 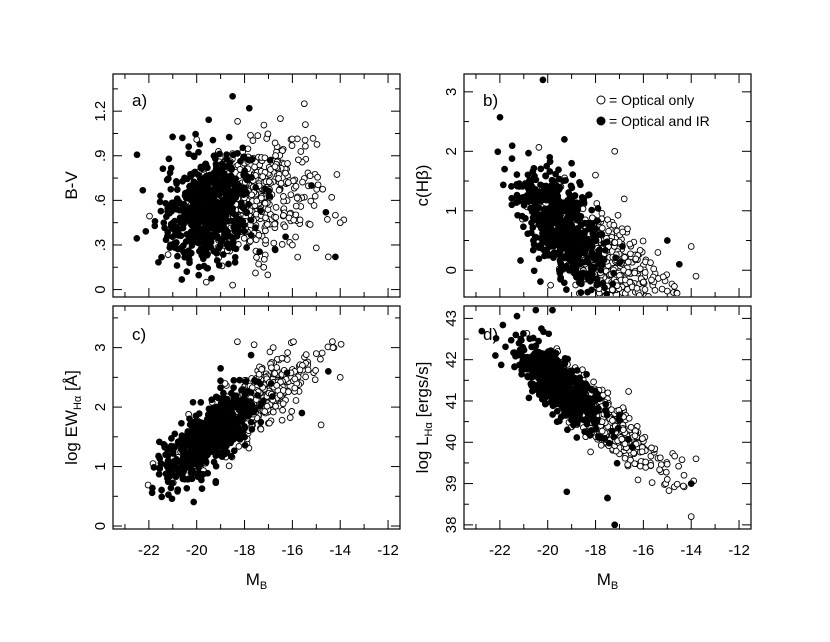 I want to click on x-tick-label: -12, so click(x=388, y=550).